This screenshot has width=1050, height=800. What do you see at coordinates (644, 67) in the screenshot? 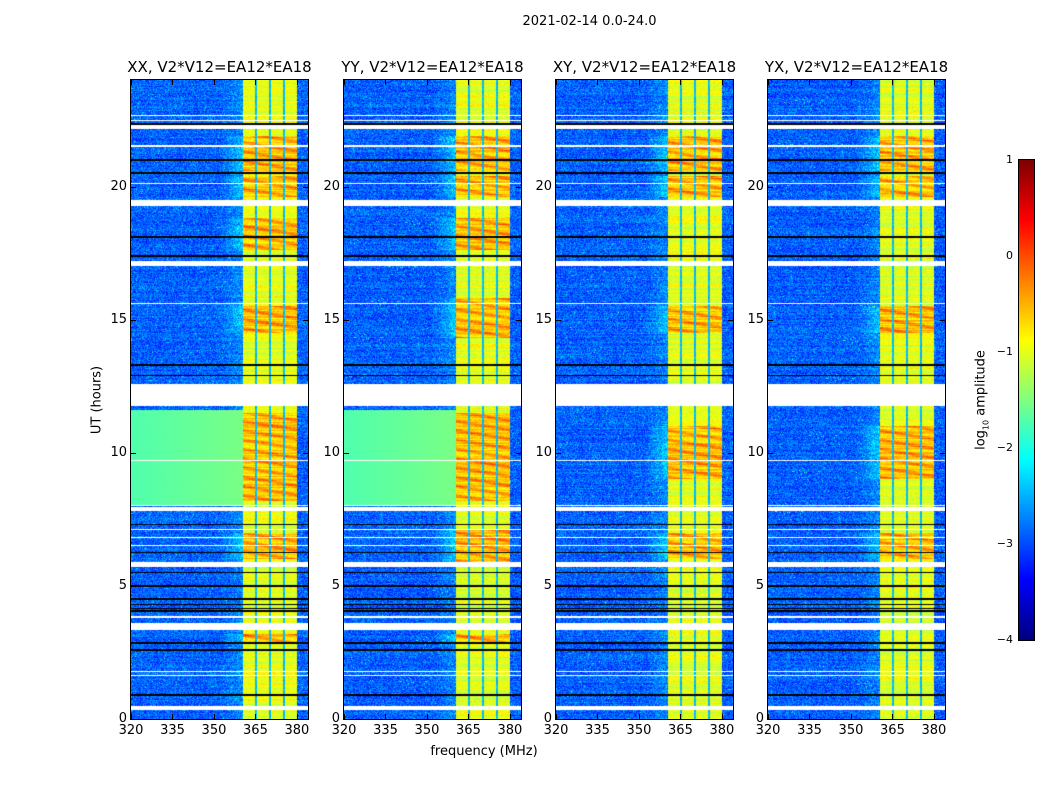
I see `panel-title: XY, V2*V12=EA12*EA18` at bounding box center [644, 67].